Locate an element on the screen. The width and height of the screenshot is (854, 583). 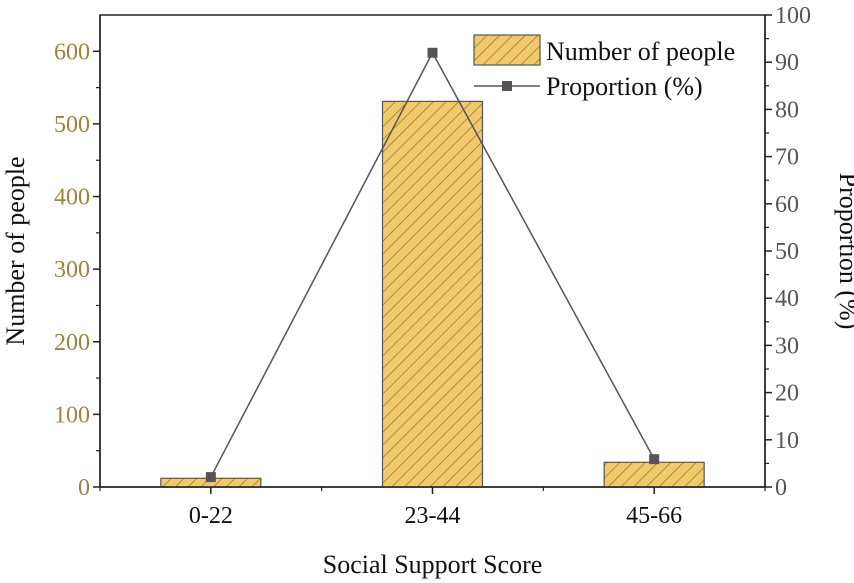
x-tick-label-23-44: 23-44 is located at coordinates (433, 516).